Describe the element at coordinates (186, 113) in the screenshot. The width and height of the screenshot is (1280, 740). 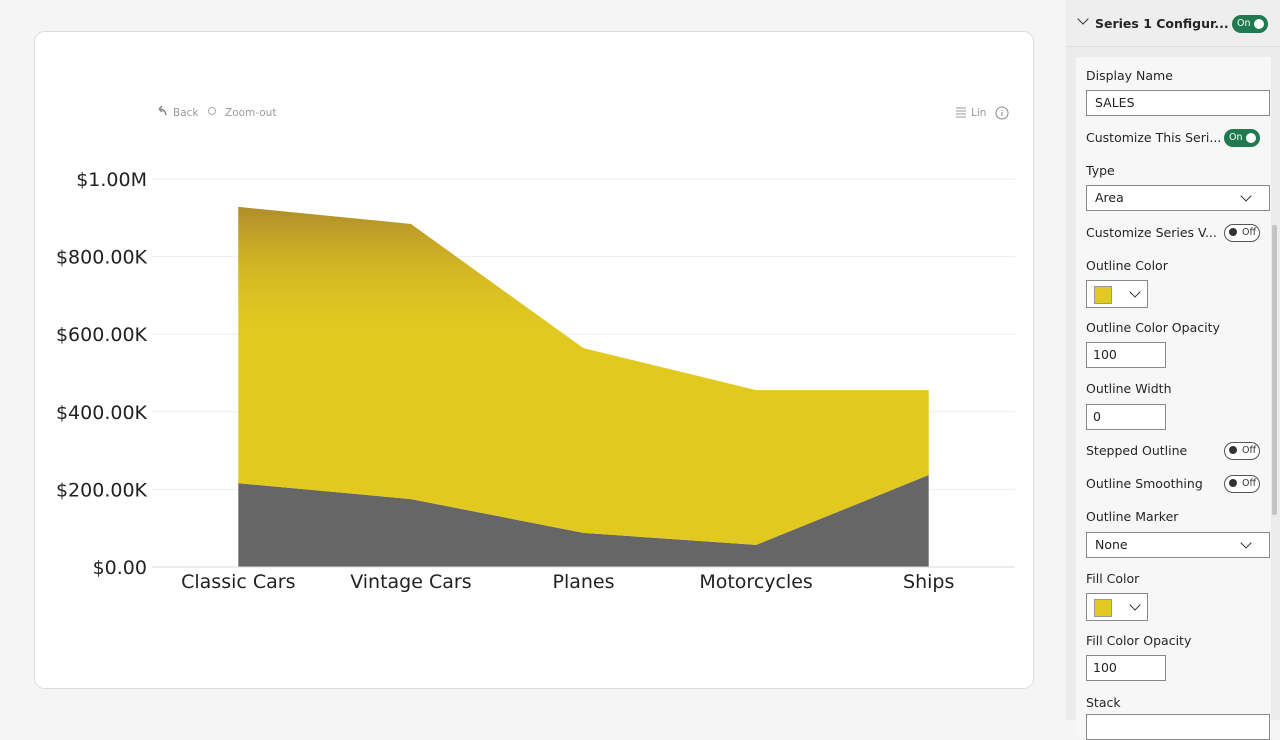
I see `back-button: Back` at that location.